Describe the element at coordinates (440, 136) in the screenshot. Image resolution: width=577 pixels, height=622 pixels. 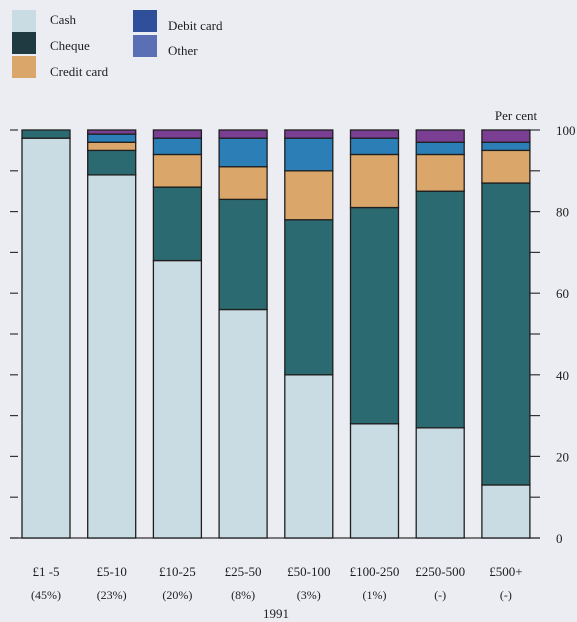
I see `bar-250-500-other` at that location.